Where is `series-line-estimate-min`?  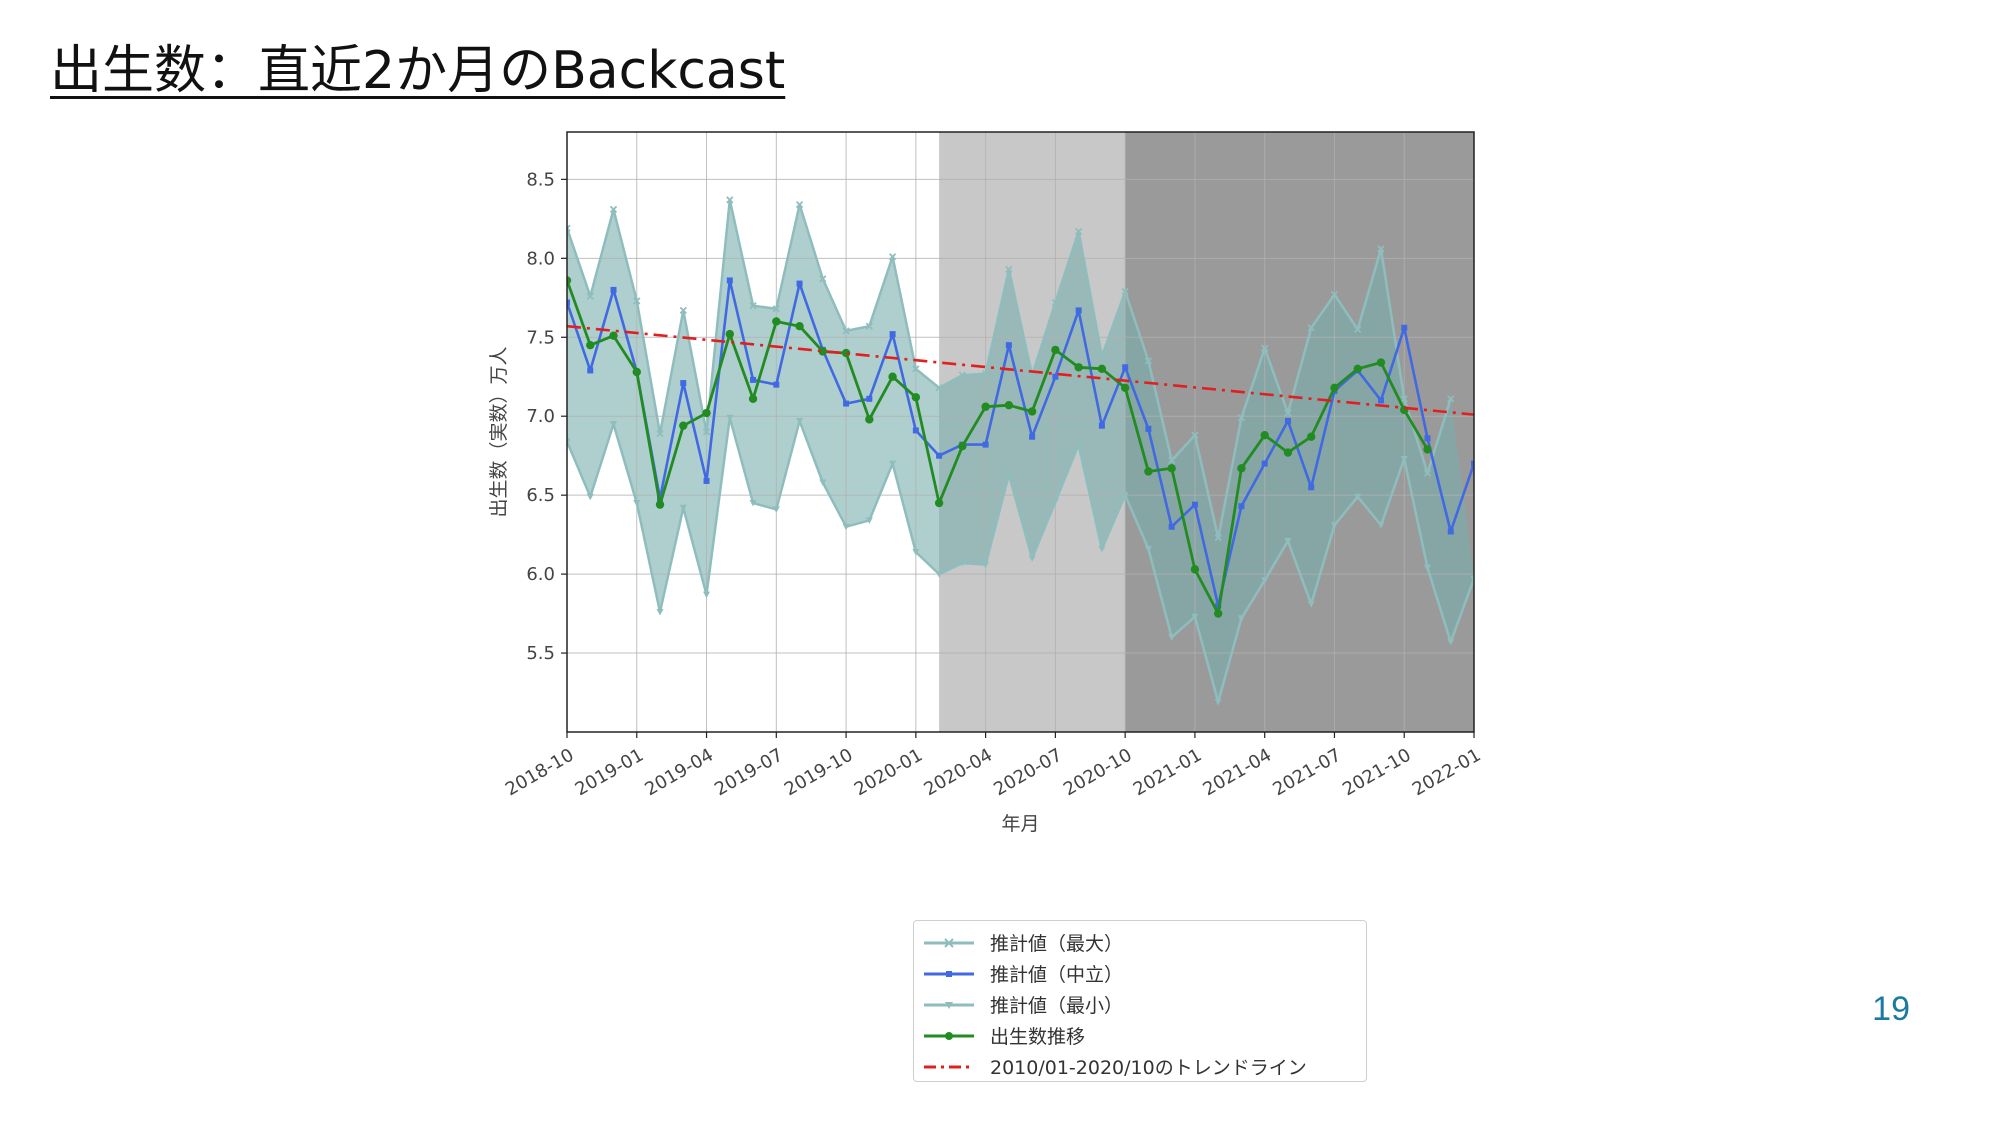 series-line-estimate-min is located at coordinates (1020, 560).